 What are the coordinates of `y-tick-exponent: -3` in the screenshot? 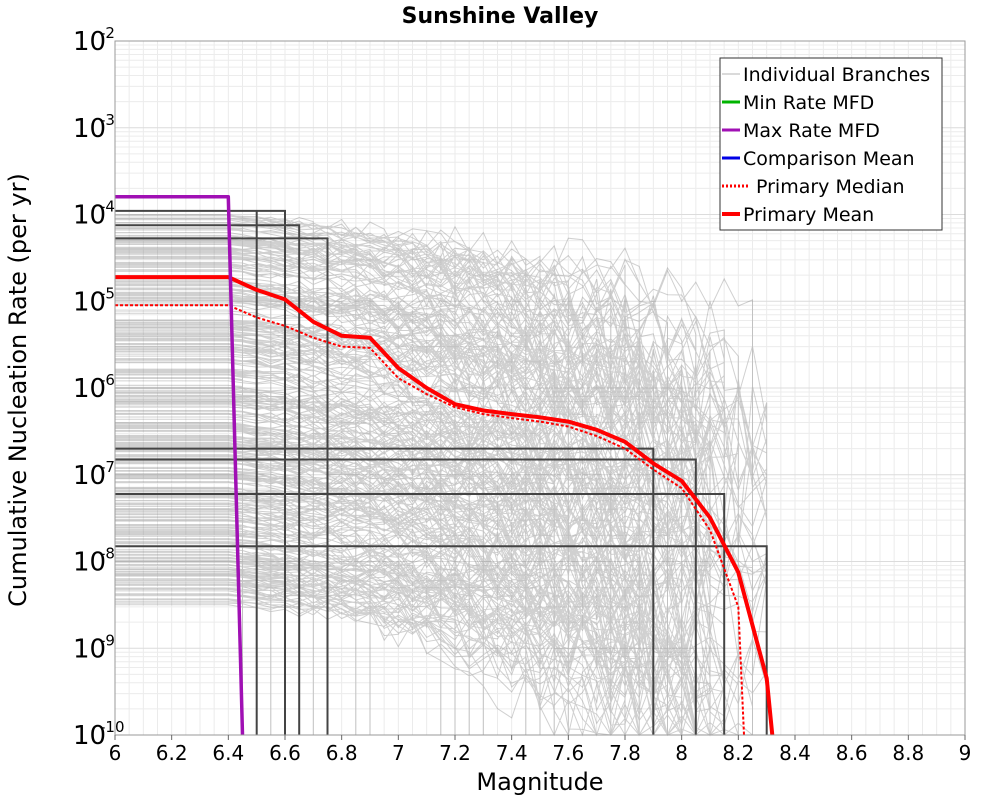 It's located at (107, 120).